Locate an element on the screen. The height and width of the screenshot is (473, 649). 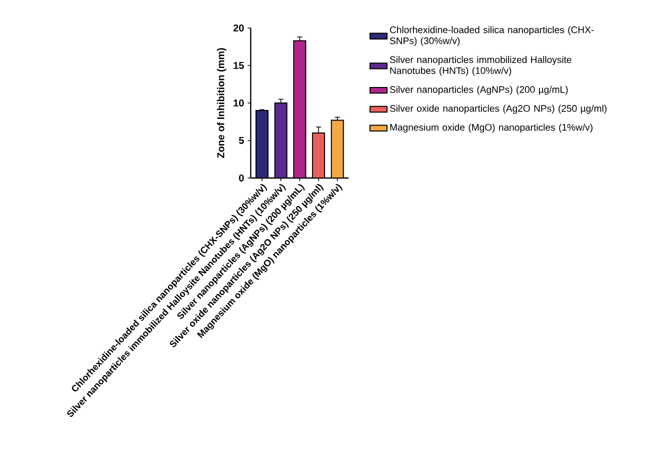
y-tick-label: 15 is located at coordinates (239, 65).